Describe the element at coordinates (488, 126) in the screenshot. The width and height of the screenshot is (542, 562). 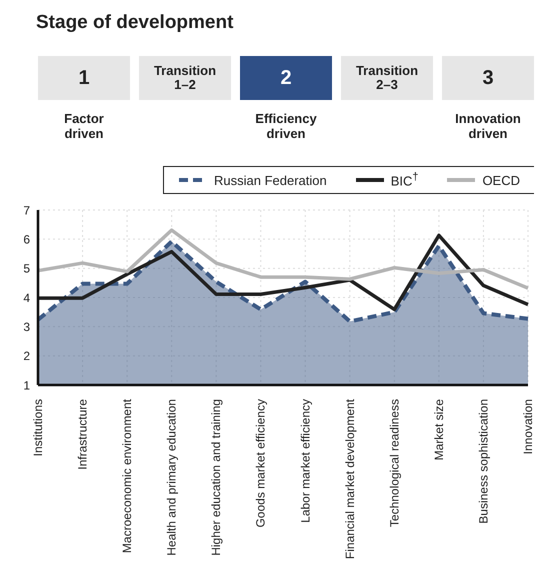
I see `text: Innovation driven` at that location.